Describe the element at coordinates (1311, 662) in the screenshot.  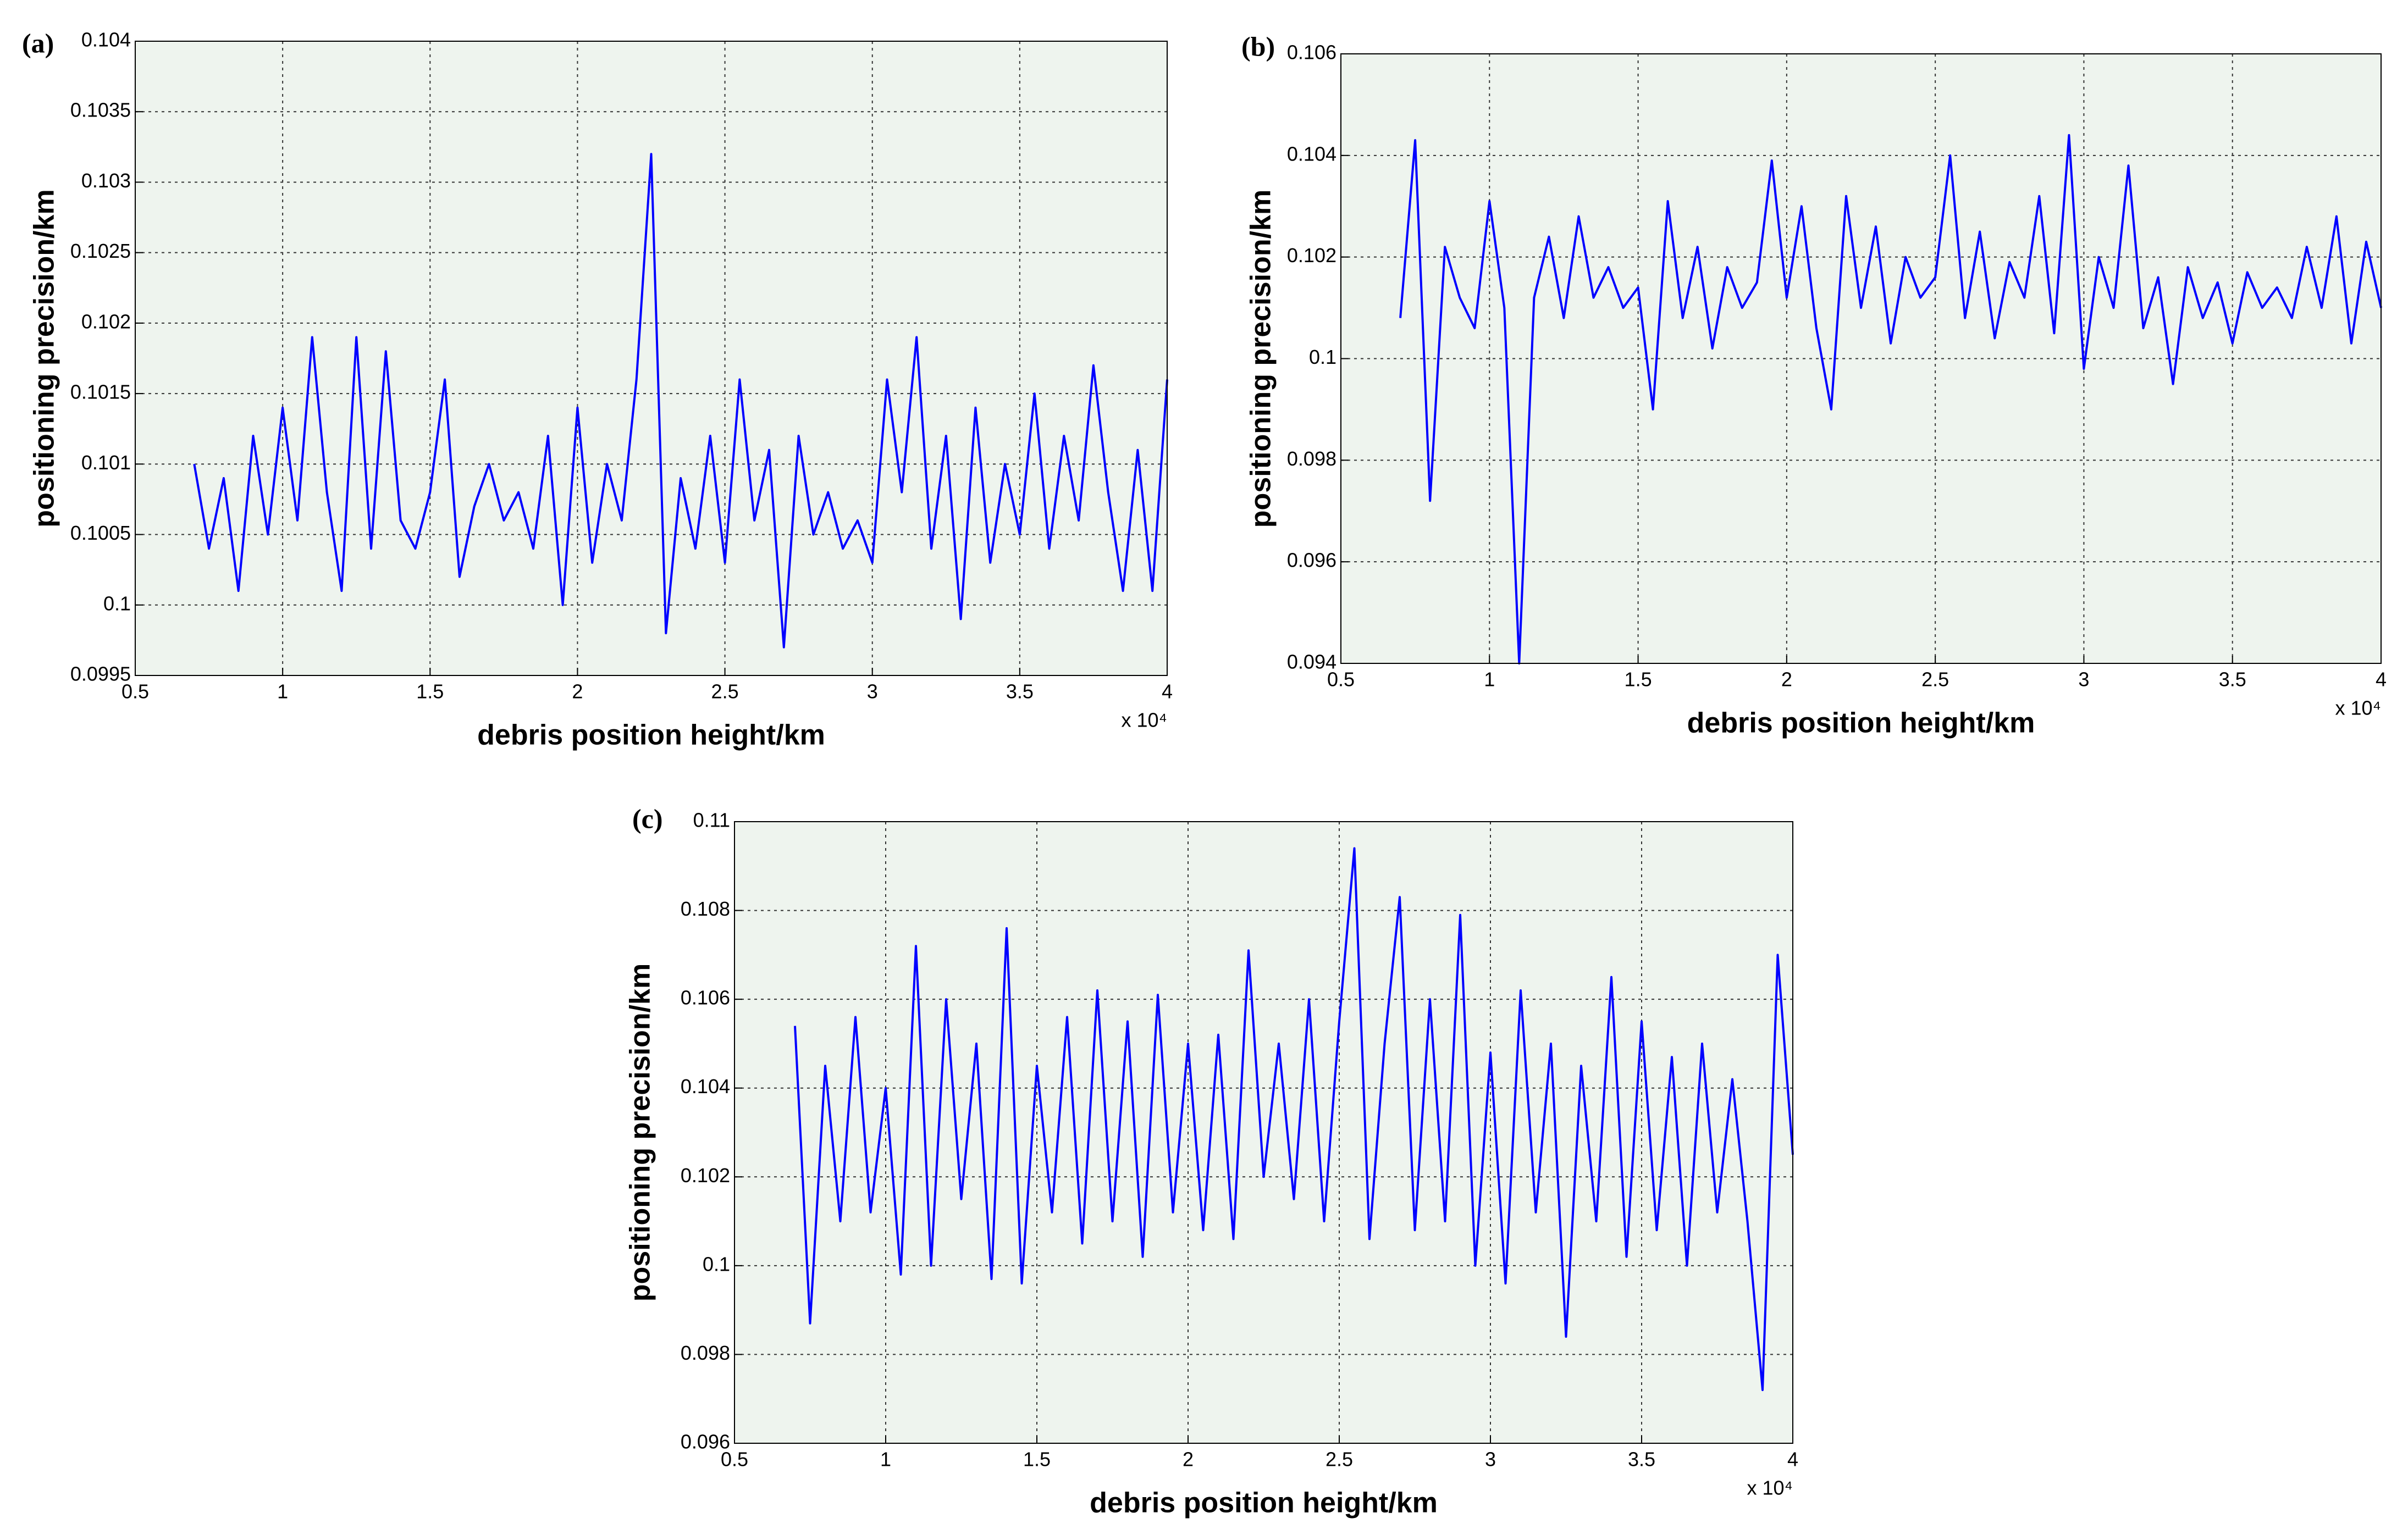
I see `y-tick-label: 0.094` at that location.